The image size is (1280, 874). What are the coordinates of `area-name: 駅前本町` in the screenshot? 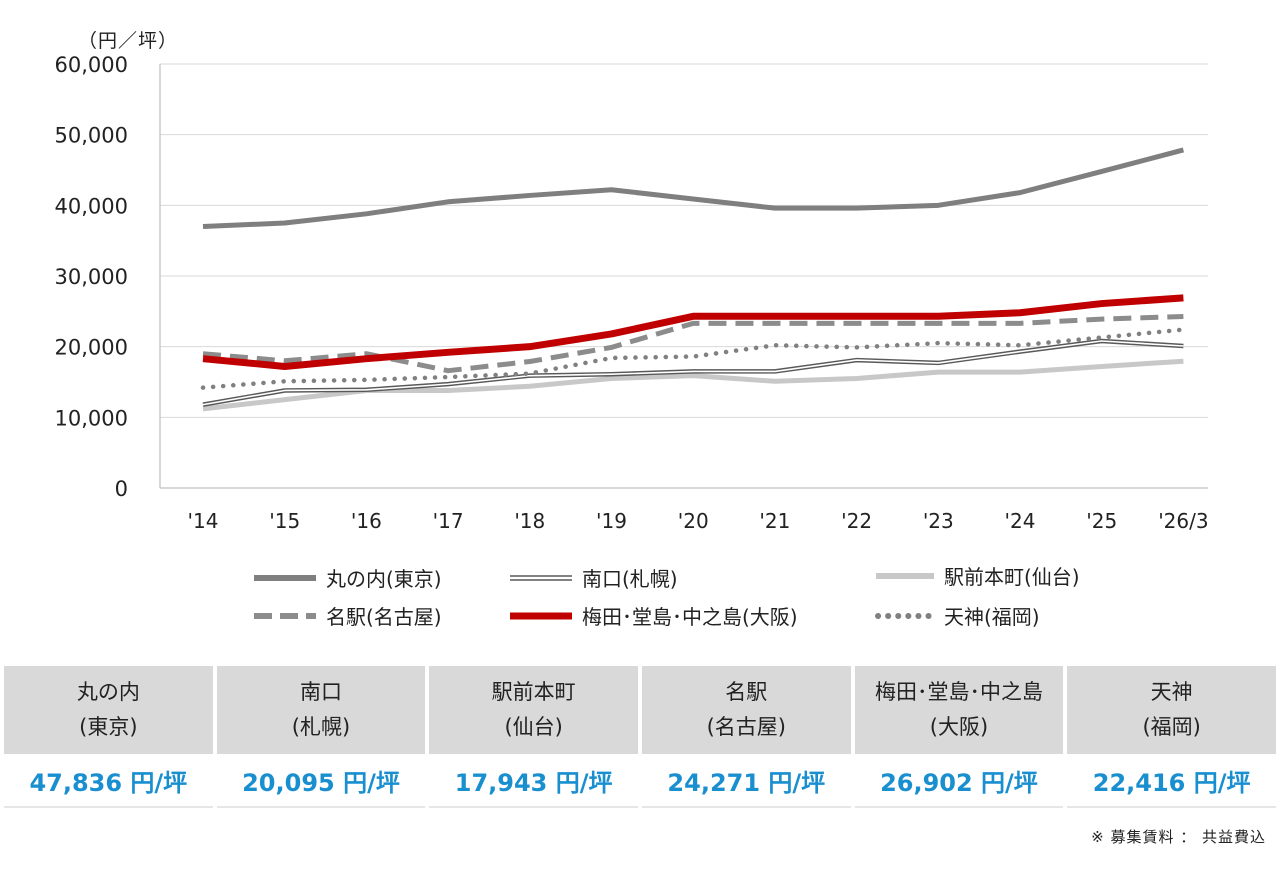 It's located at (533, 692).